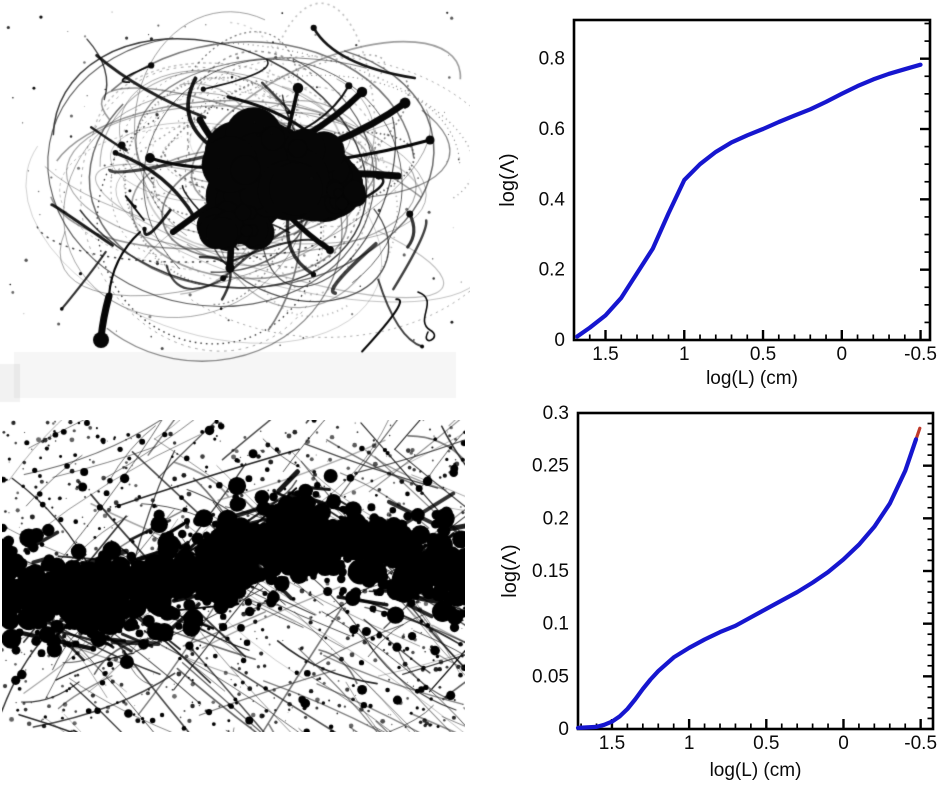 The width and height of the screenshot is (941, 793). Describe the element at coordinates (550, 571) in the screenshot. I see `y-tick-label: 0.15` at that location.